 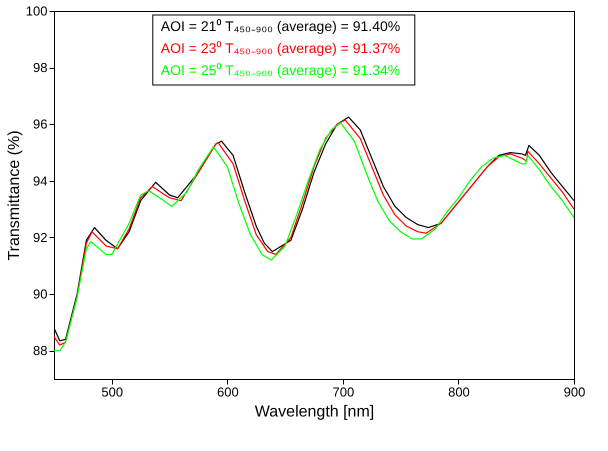 I want to click on text: AOI = 21⁰ T₄₅₀₋₉₀₀ (average) = 91.40%, so click(x=280, y=26).